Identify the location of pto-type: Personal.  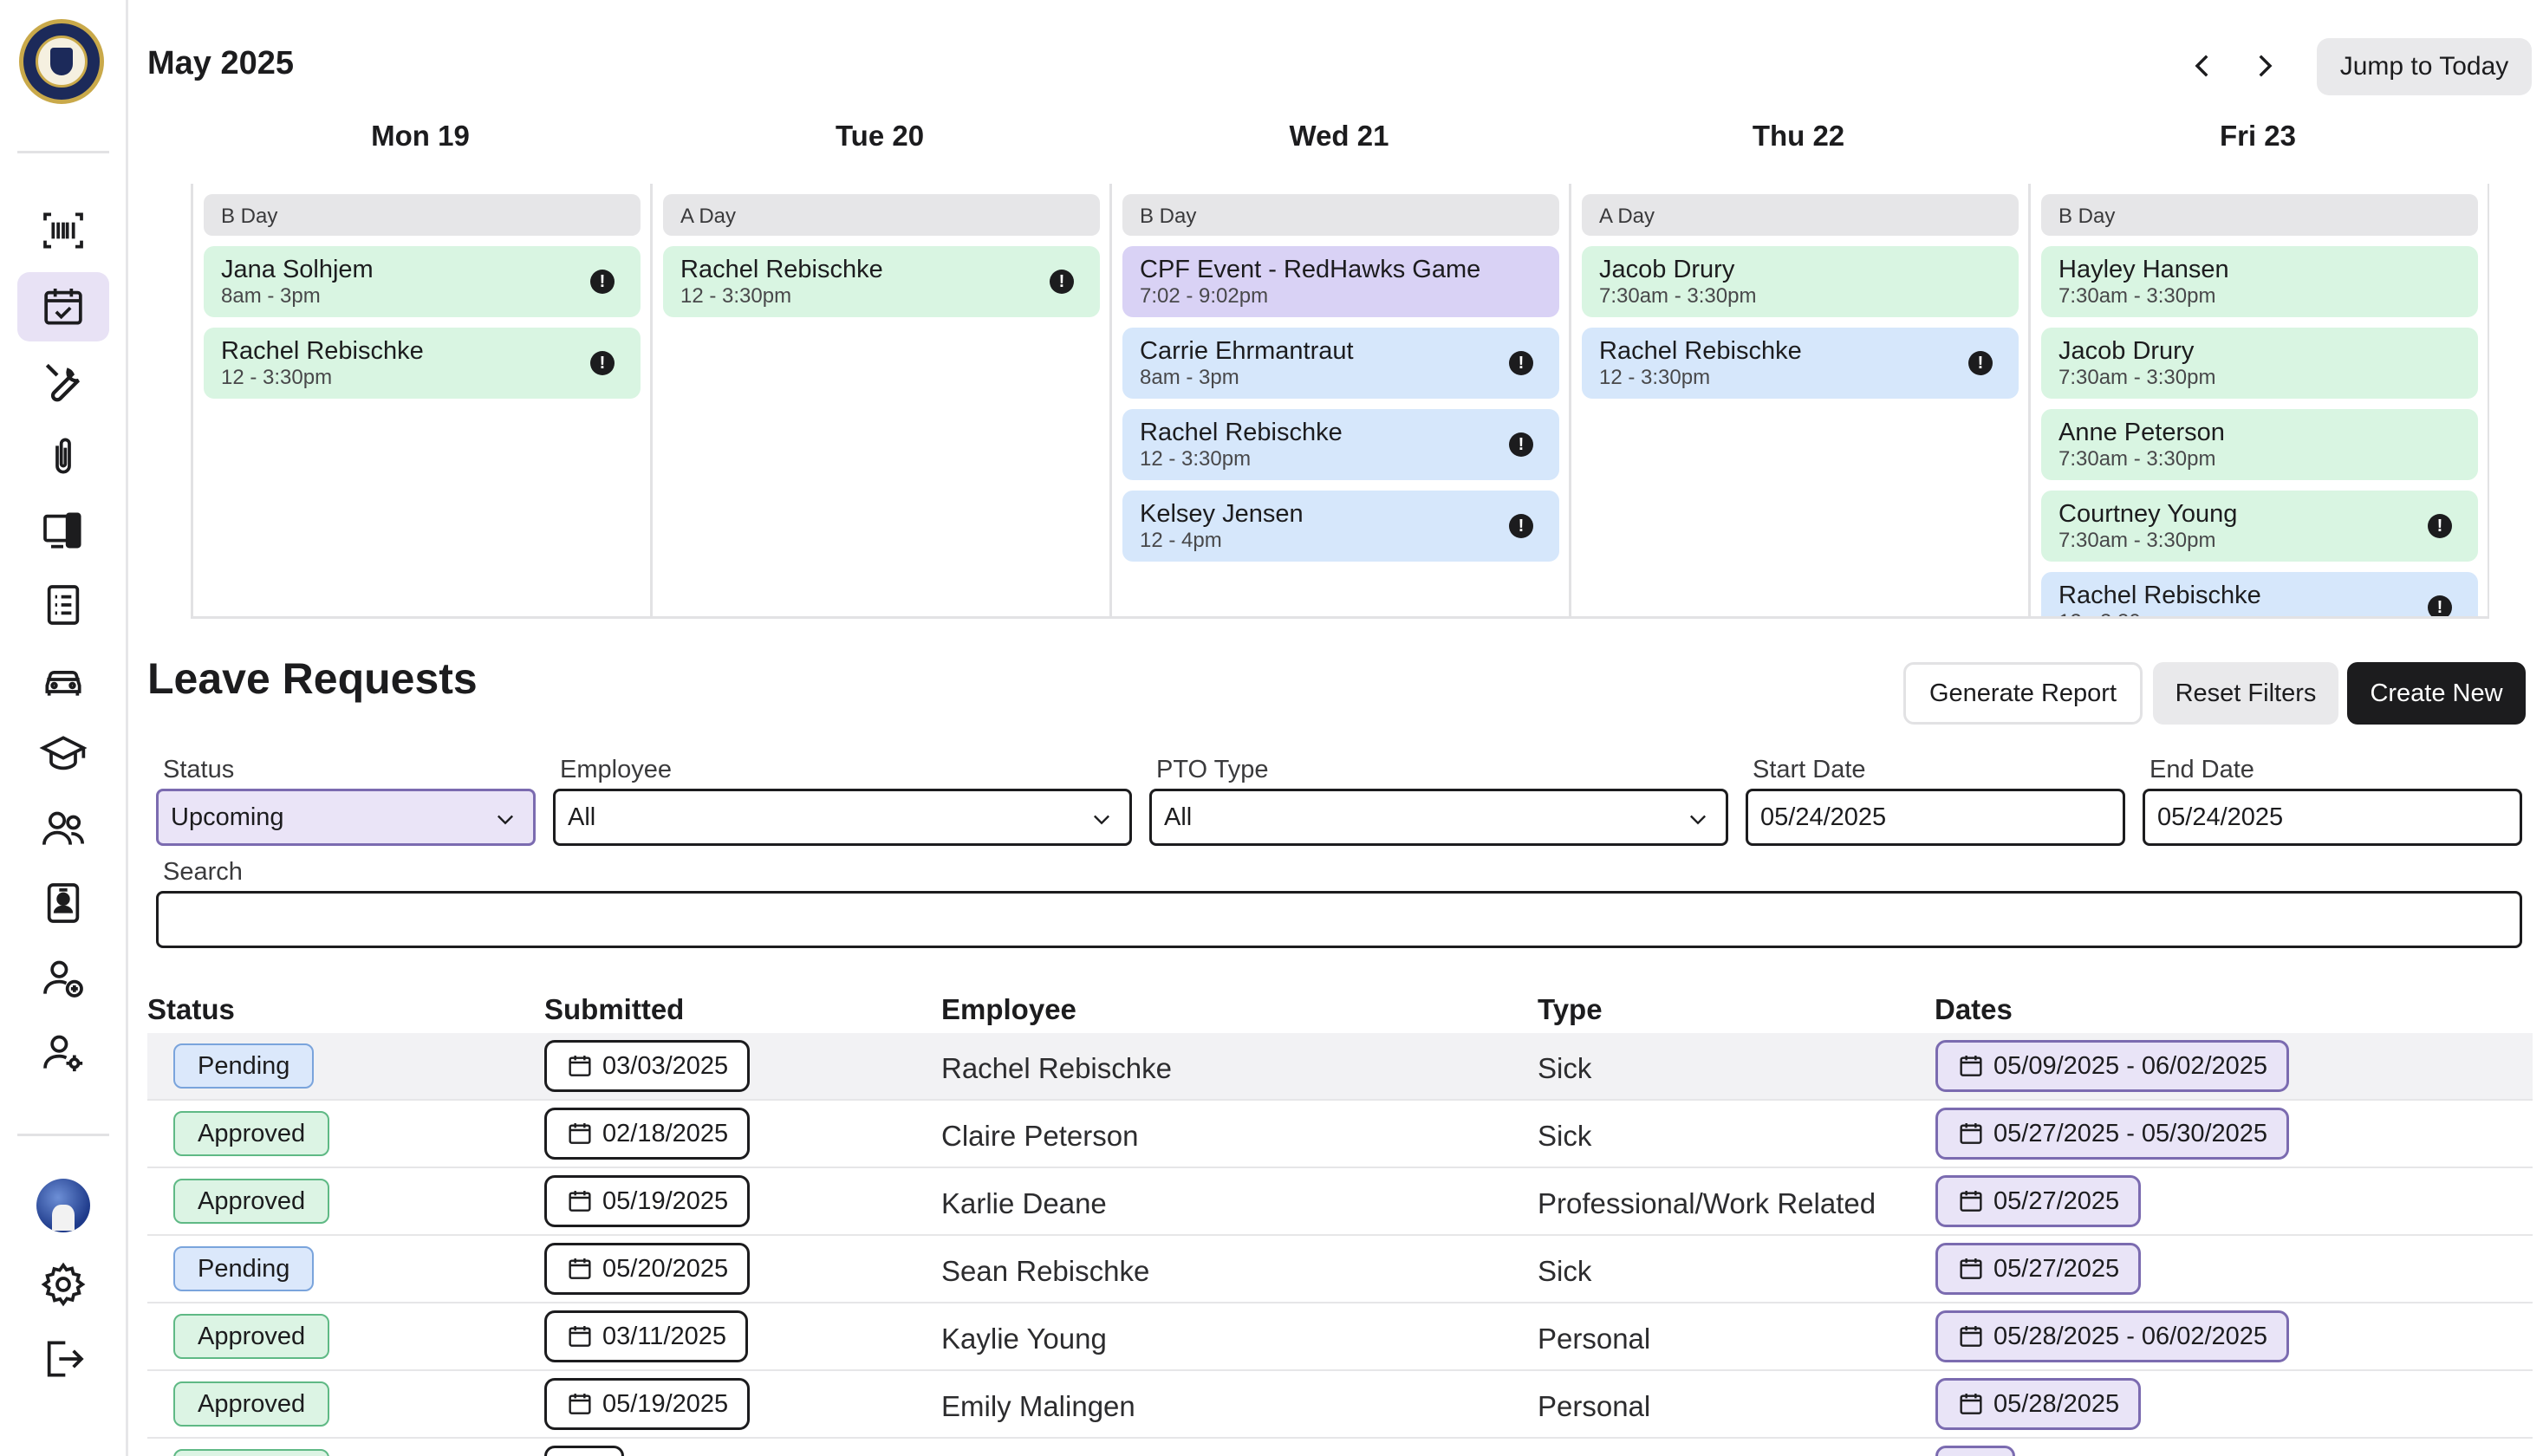
(1595, 1406).